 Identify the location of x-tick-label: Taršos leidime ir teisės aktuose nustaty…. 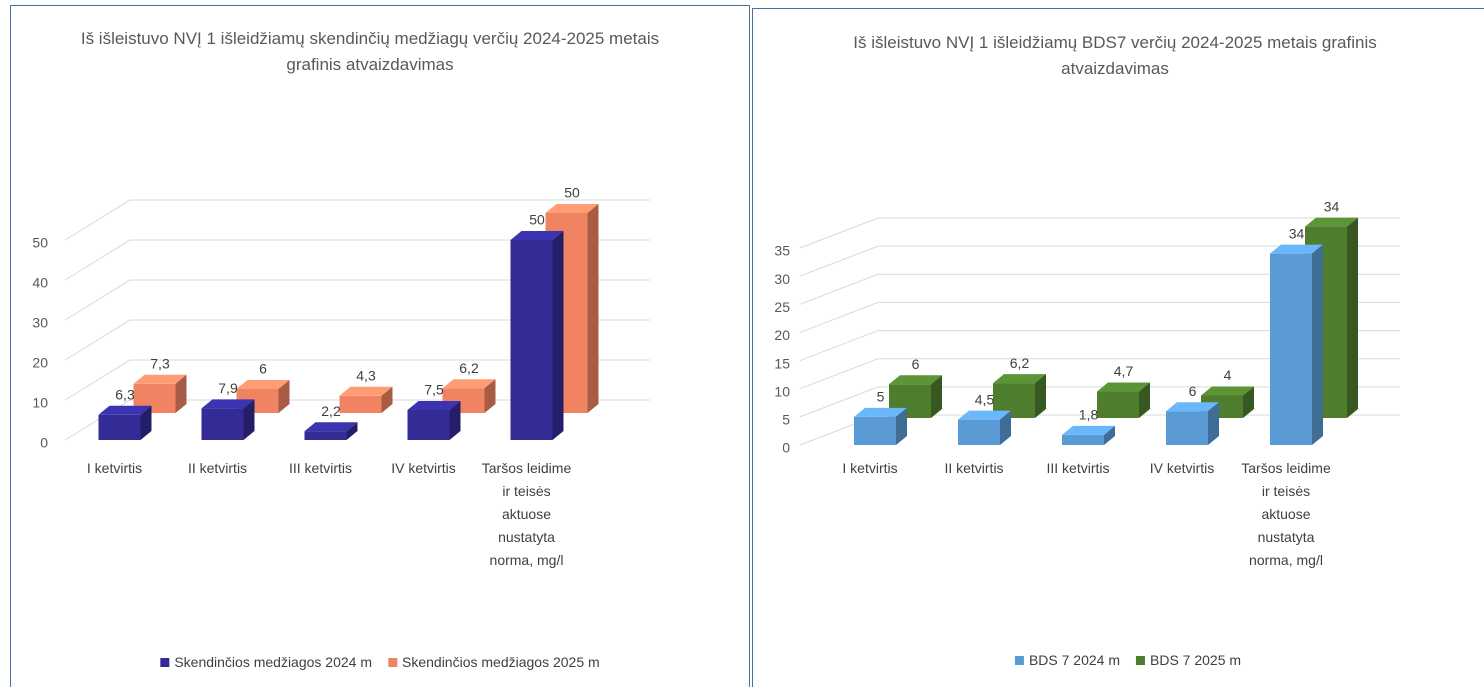
(526, 514).